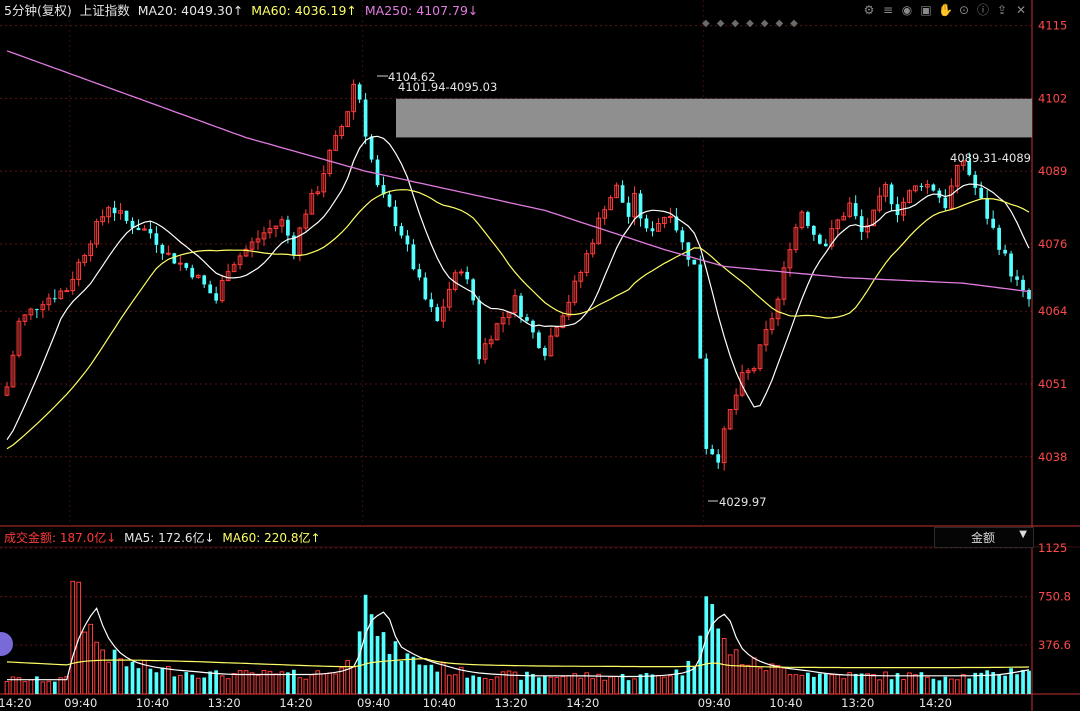  I want to click on period-label: 5分钟(复权), so click(38, 10).